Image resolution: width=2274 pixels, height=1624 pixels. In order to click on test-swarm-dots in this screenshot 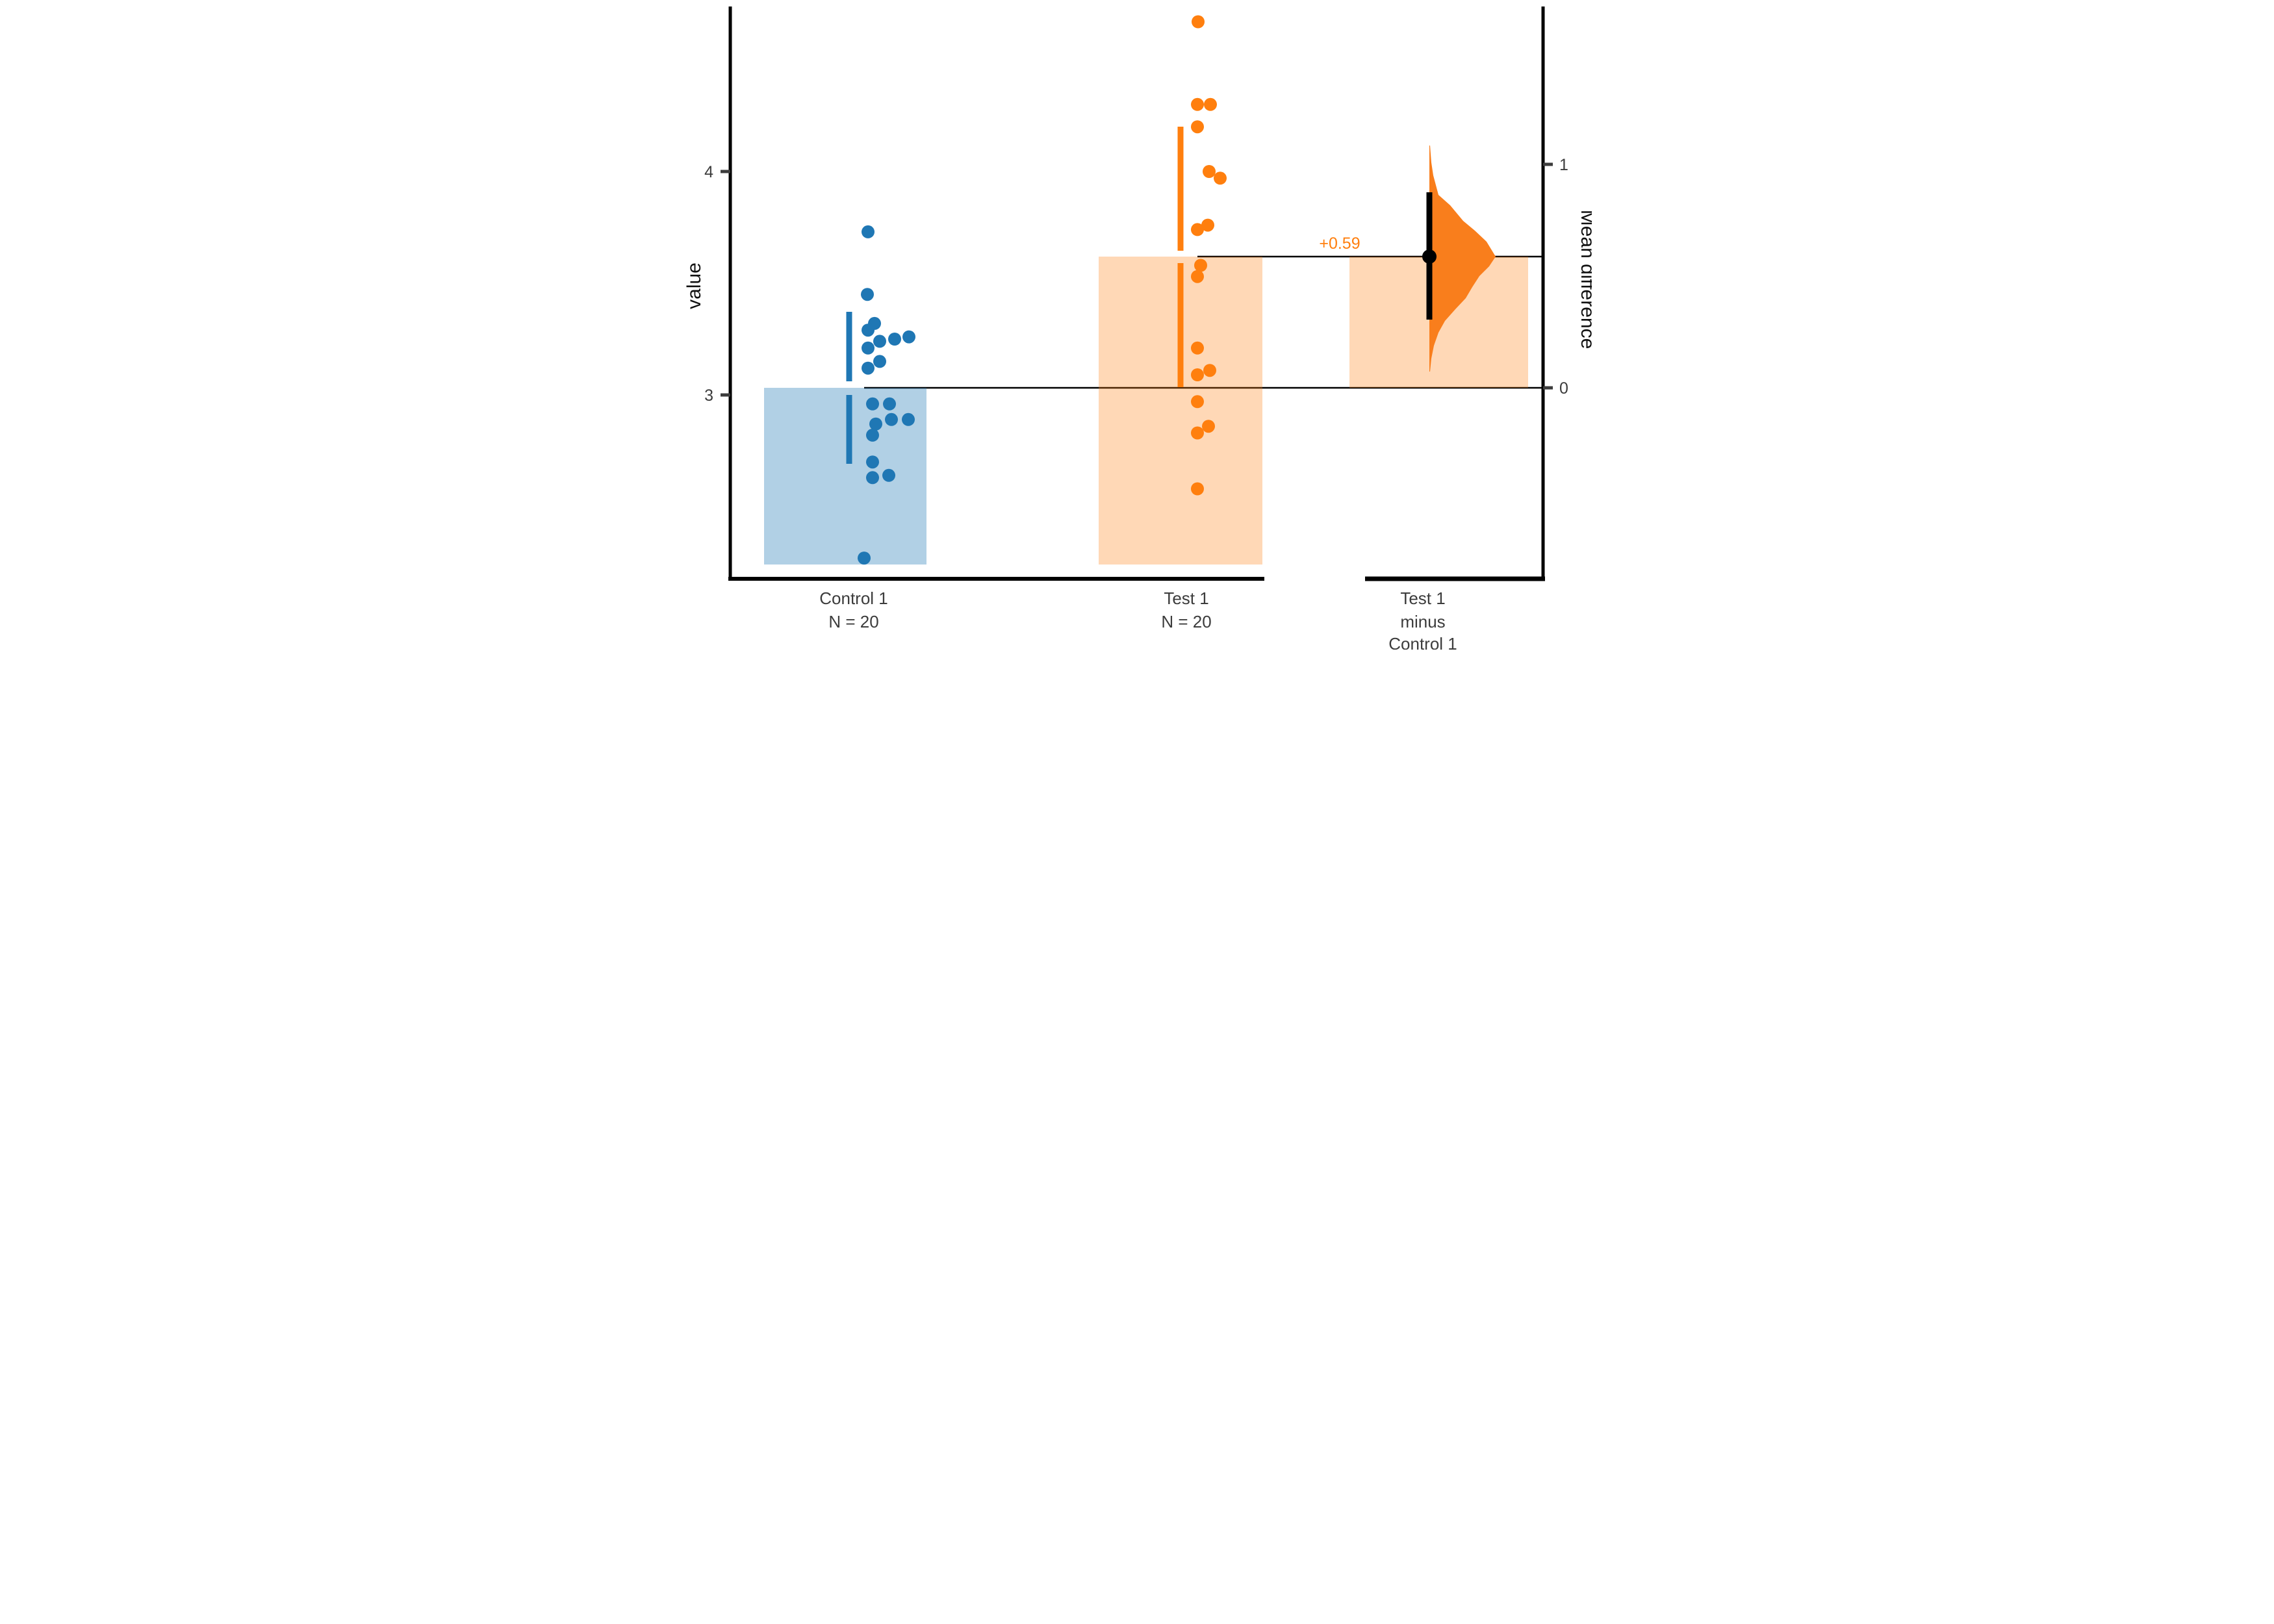, I will do `click(1209, 255)`.